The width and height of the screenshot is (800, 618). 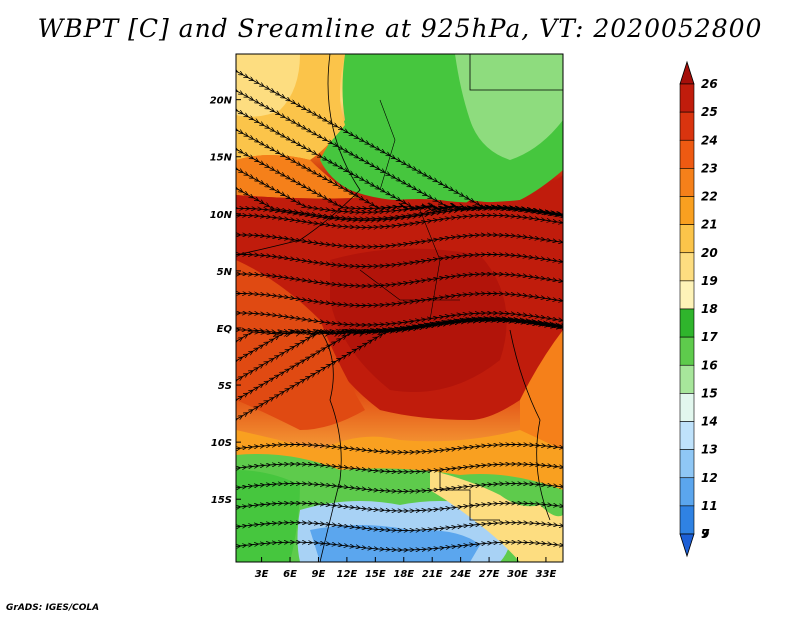 What do you see at coordinates (347, 574) in the screenshot?
I see `lon-label: 12E` at bounding box center [347, 574].